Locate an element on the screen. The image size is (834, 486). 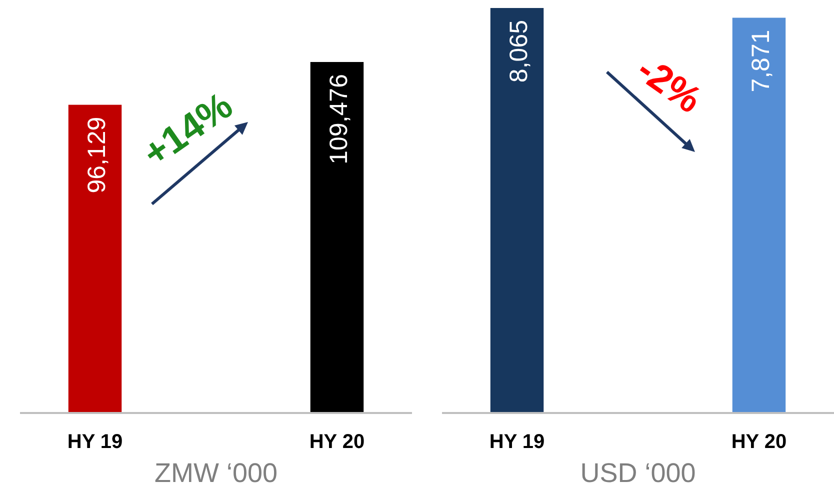
x-axis-title: ZMW ‘000 is located at coordinates (216, 472).